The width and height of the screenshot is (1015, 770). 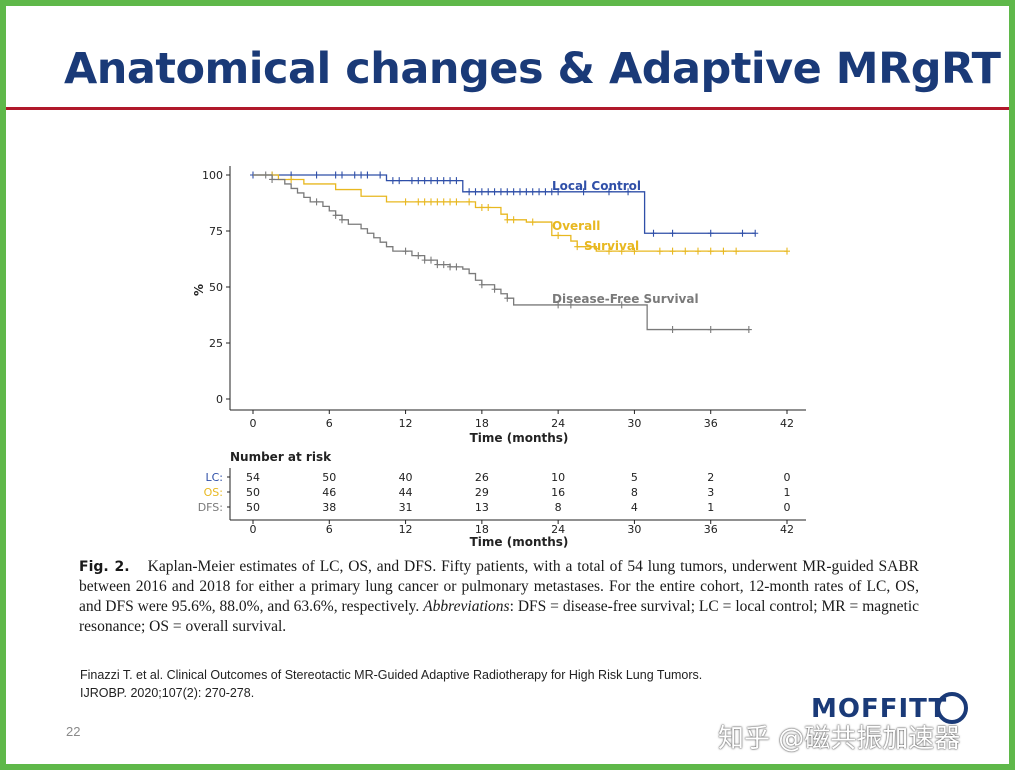 What do you see at coordinates (482, 477) in the screenshot?
I see `risk-value-lc: 26` at bounding box center [482, 477].